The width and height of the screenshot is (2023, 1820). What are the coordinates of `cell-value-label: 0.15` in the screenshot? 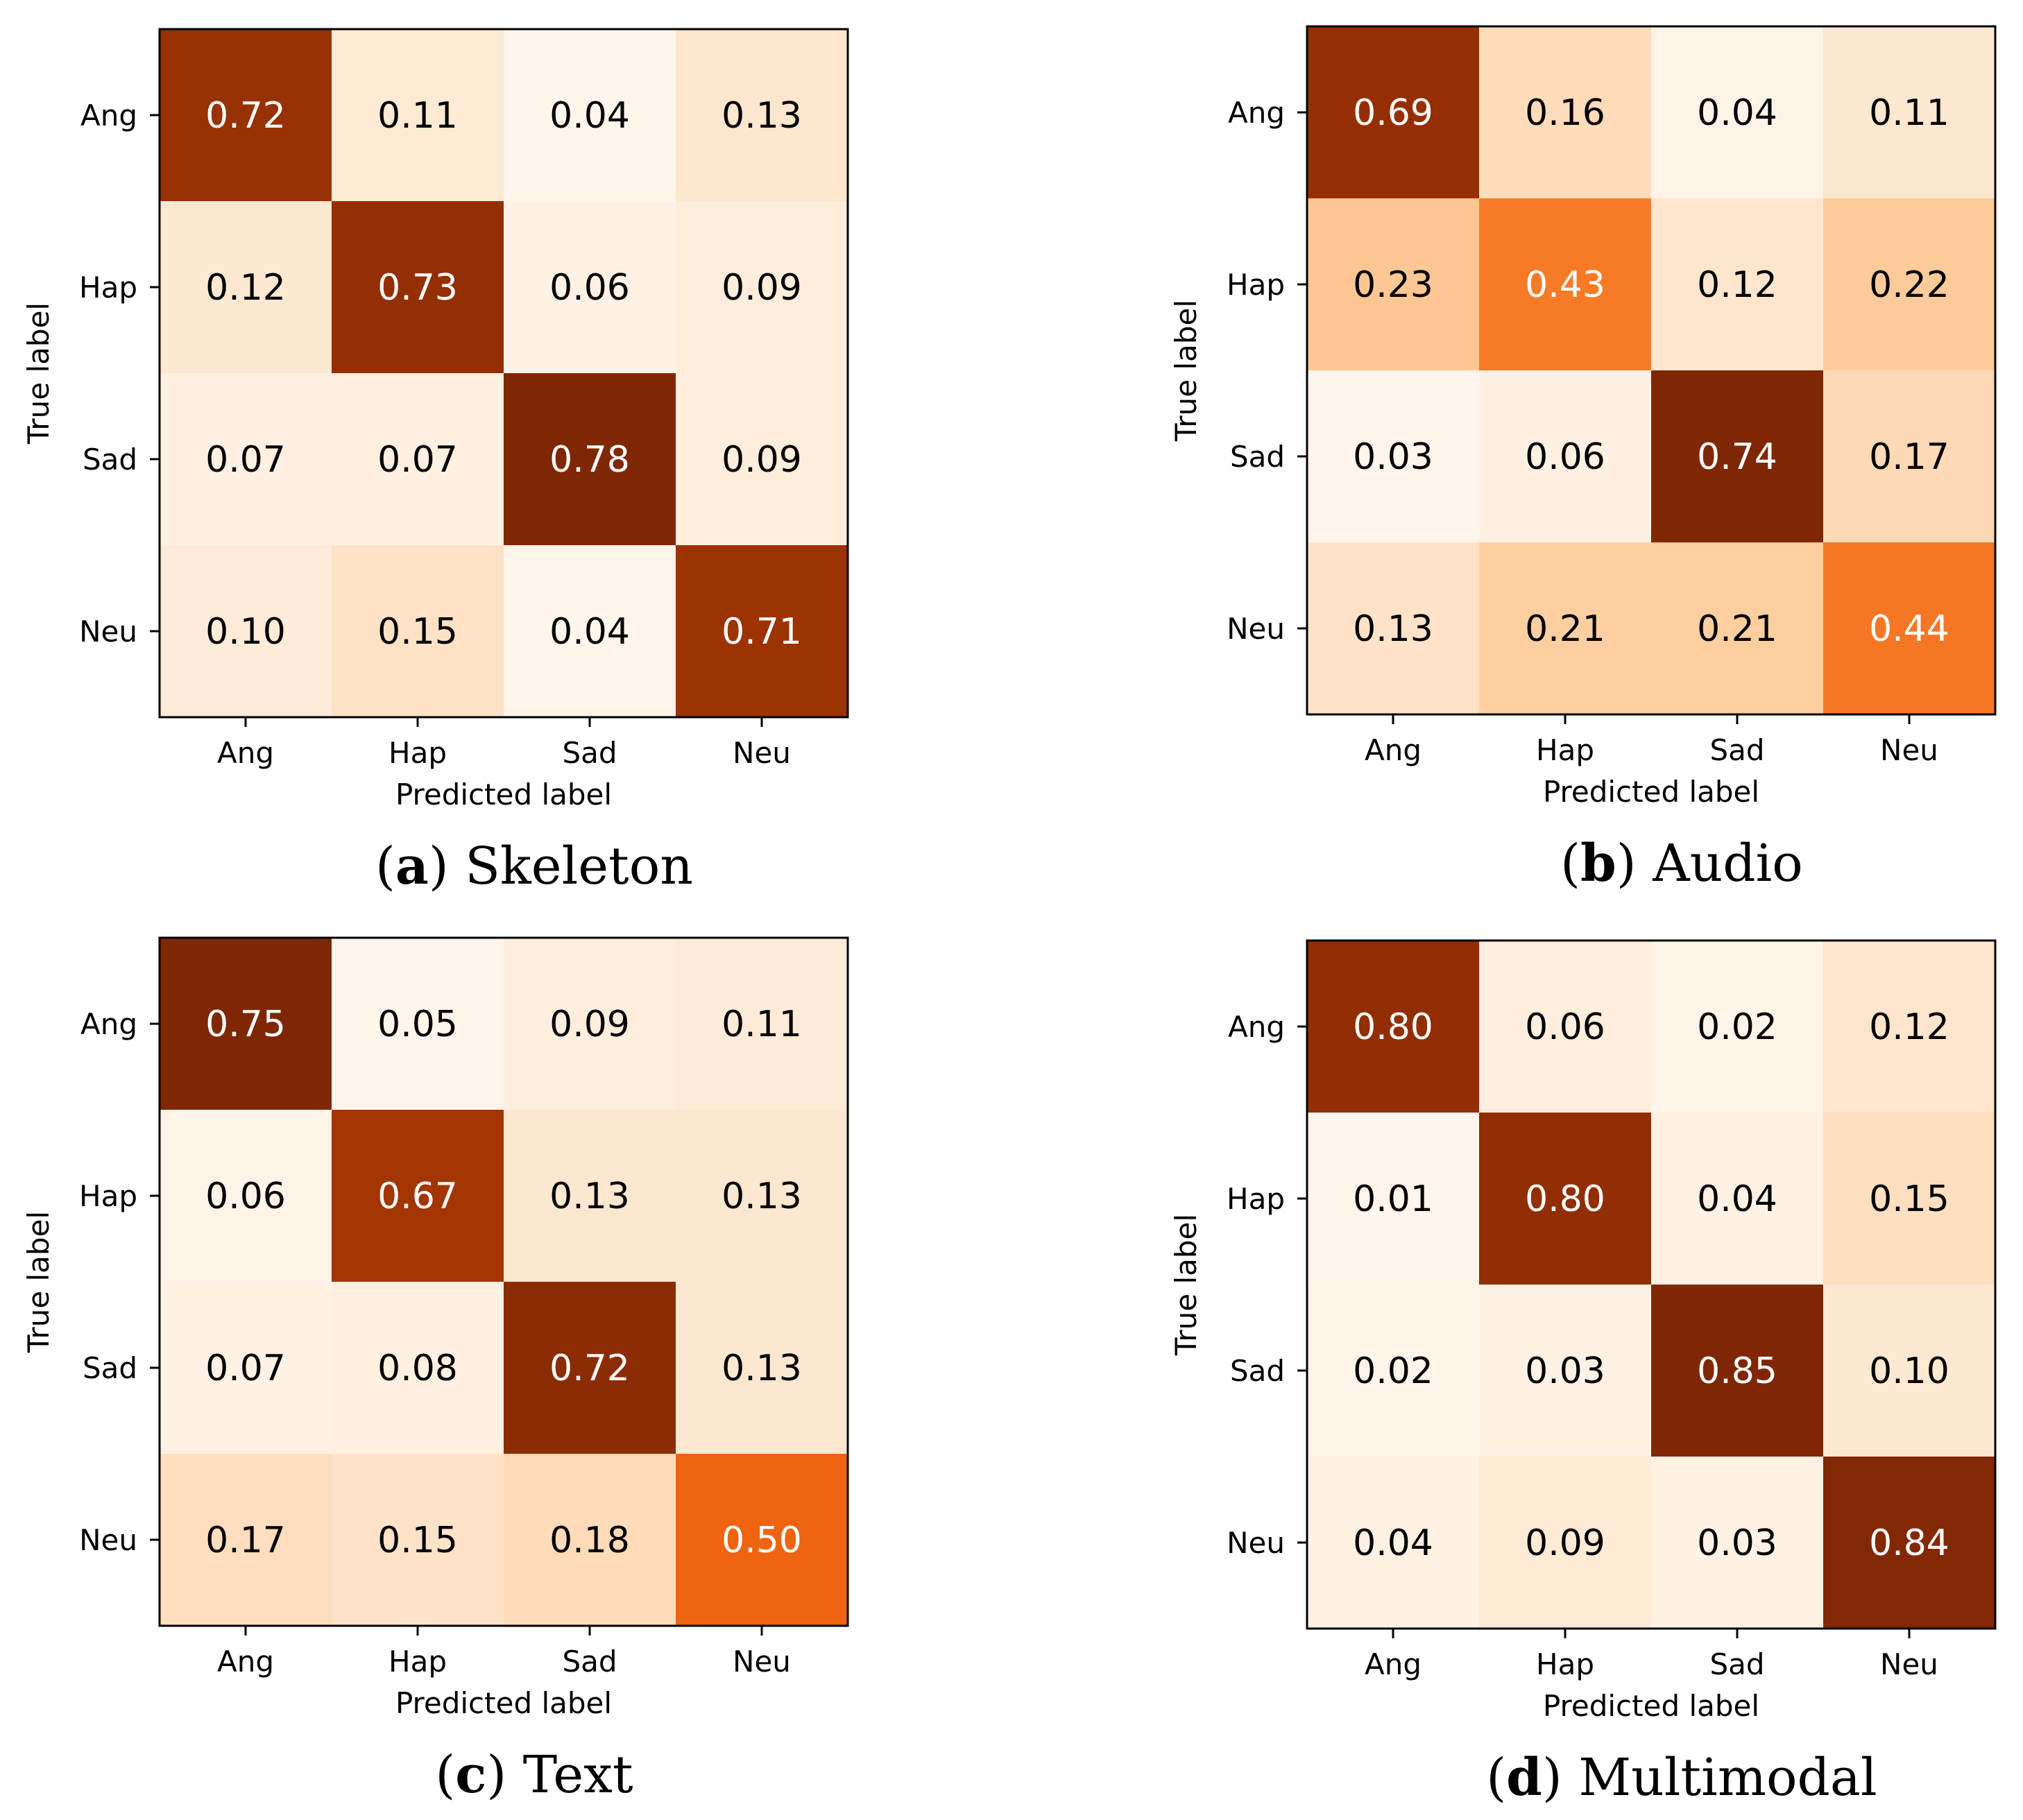 It's located at (1909, 1199).